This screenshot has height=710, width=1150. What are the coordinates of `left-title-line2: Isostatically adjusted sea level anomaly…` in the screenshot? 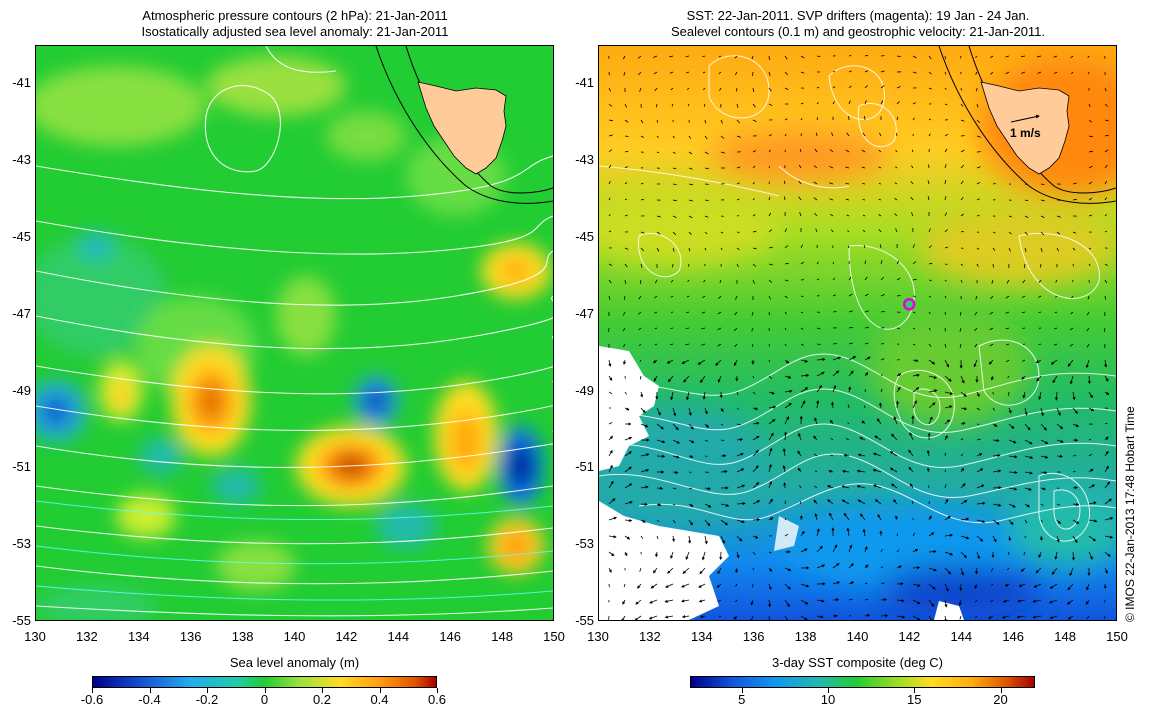 It's located at (295, 31).